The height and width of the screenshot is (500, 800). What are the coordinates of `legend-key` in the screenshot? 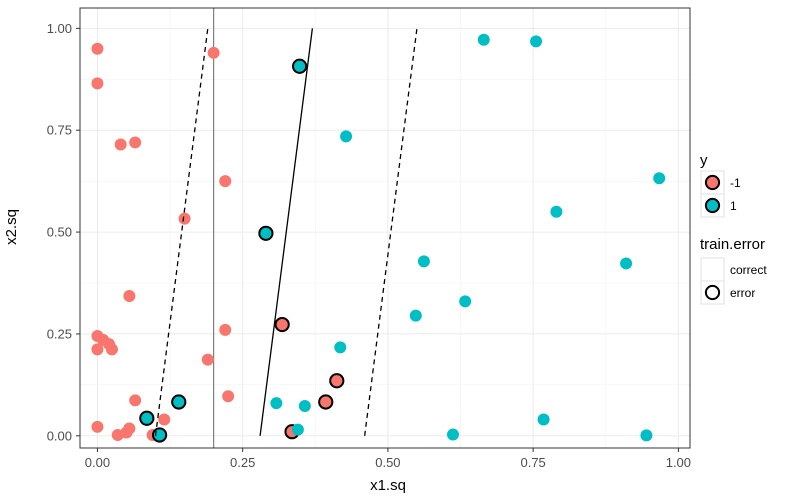 It's located at (712, 269).